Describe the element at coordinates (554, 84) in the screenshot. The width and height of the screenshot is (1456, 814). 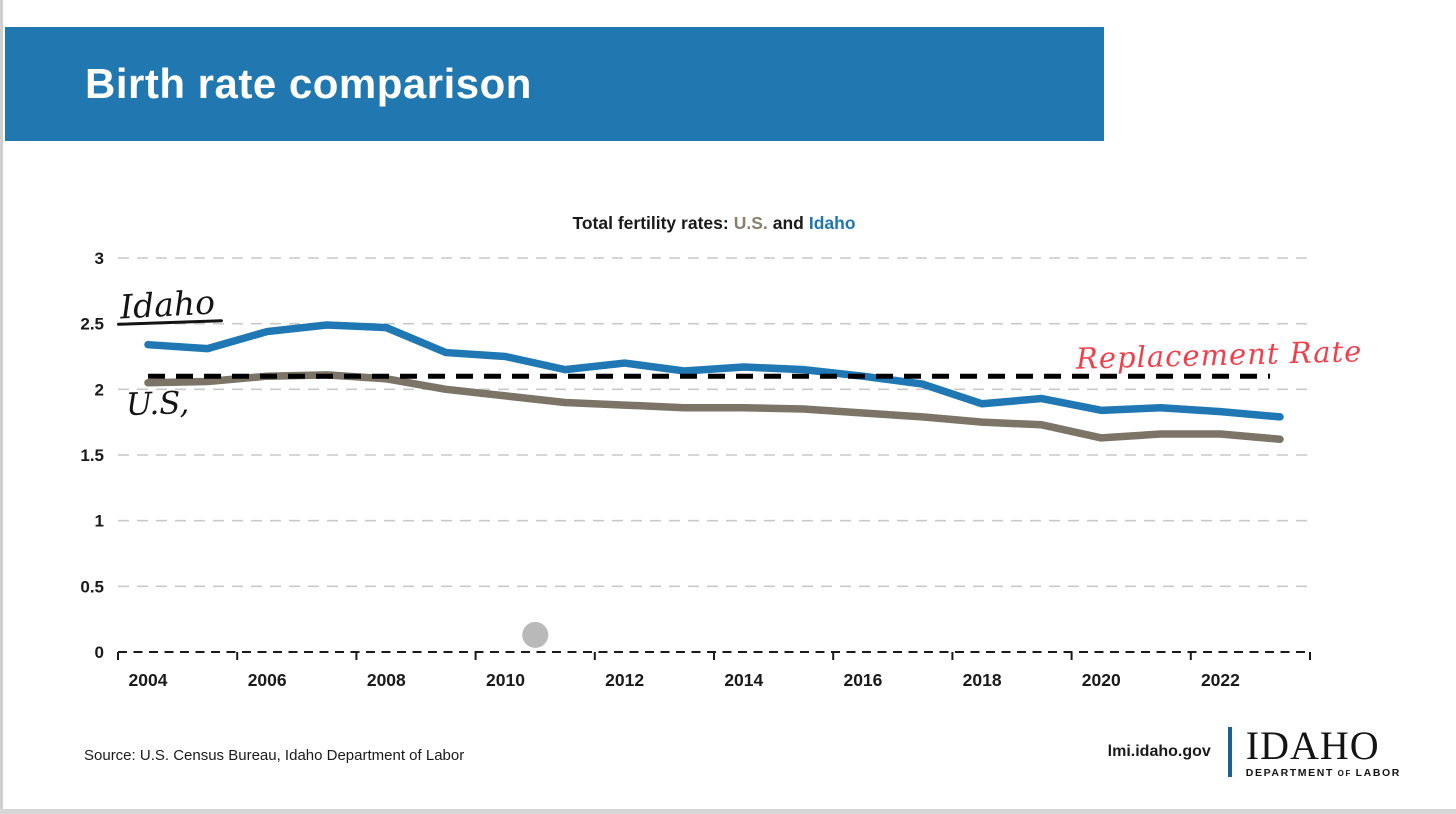
I see `slide-header: Birth rate comparison` at that location.